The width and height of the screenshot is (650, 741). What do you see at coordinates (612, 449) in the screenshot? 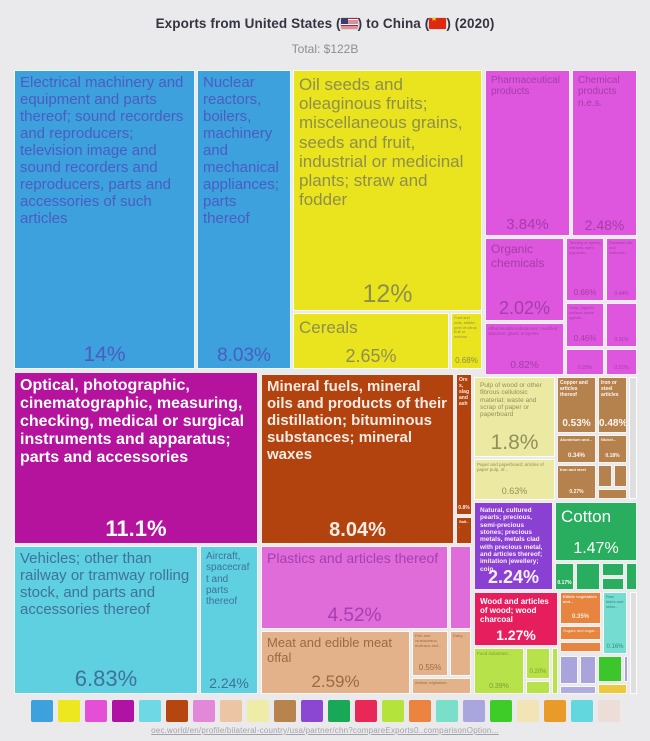
I see `treemap-cell-nickel: Nickel... 0.18%` at bounding box center [612, 449].